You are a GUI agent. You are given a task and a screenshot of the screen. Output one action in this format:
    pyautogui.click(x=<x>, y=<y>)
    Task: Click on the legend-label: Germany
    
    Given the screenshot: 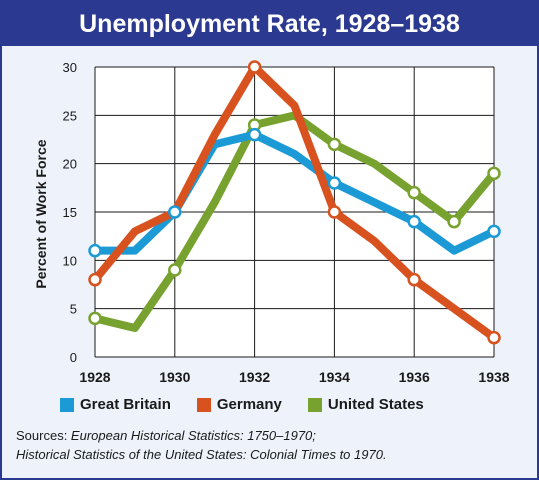 What is the action you would take?
    pyautogui.click(x=249, y=404)
    